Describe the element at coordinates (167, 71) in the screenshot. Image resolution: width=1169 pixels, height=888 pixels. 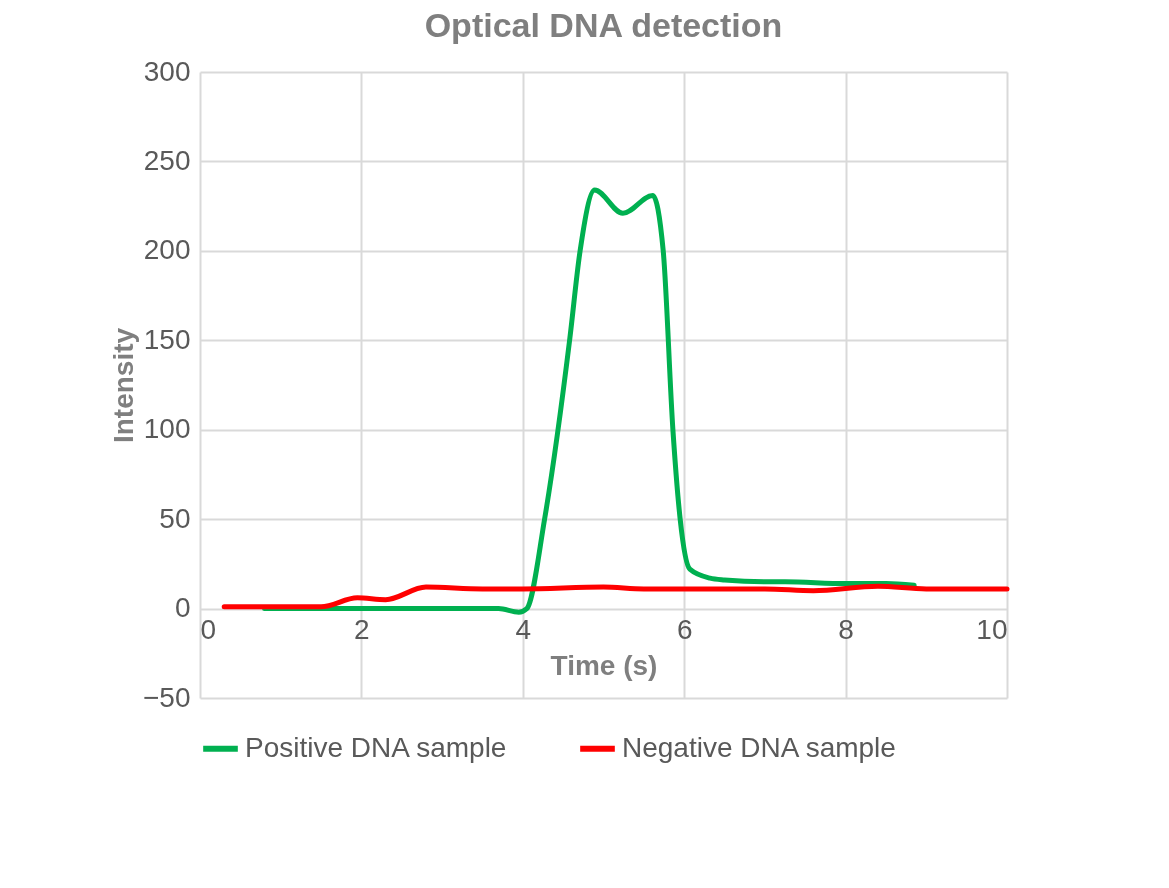
I see `y-tick-label: 300` at that location.